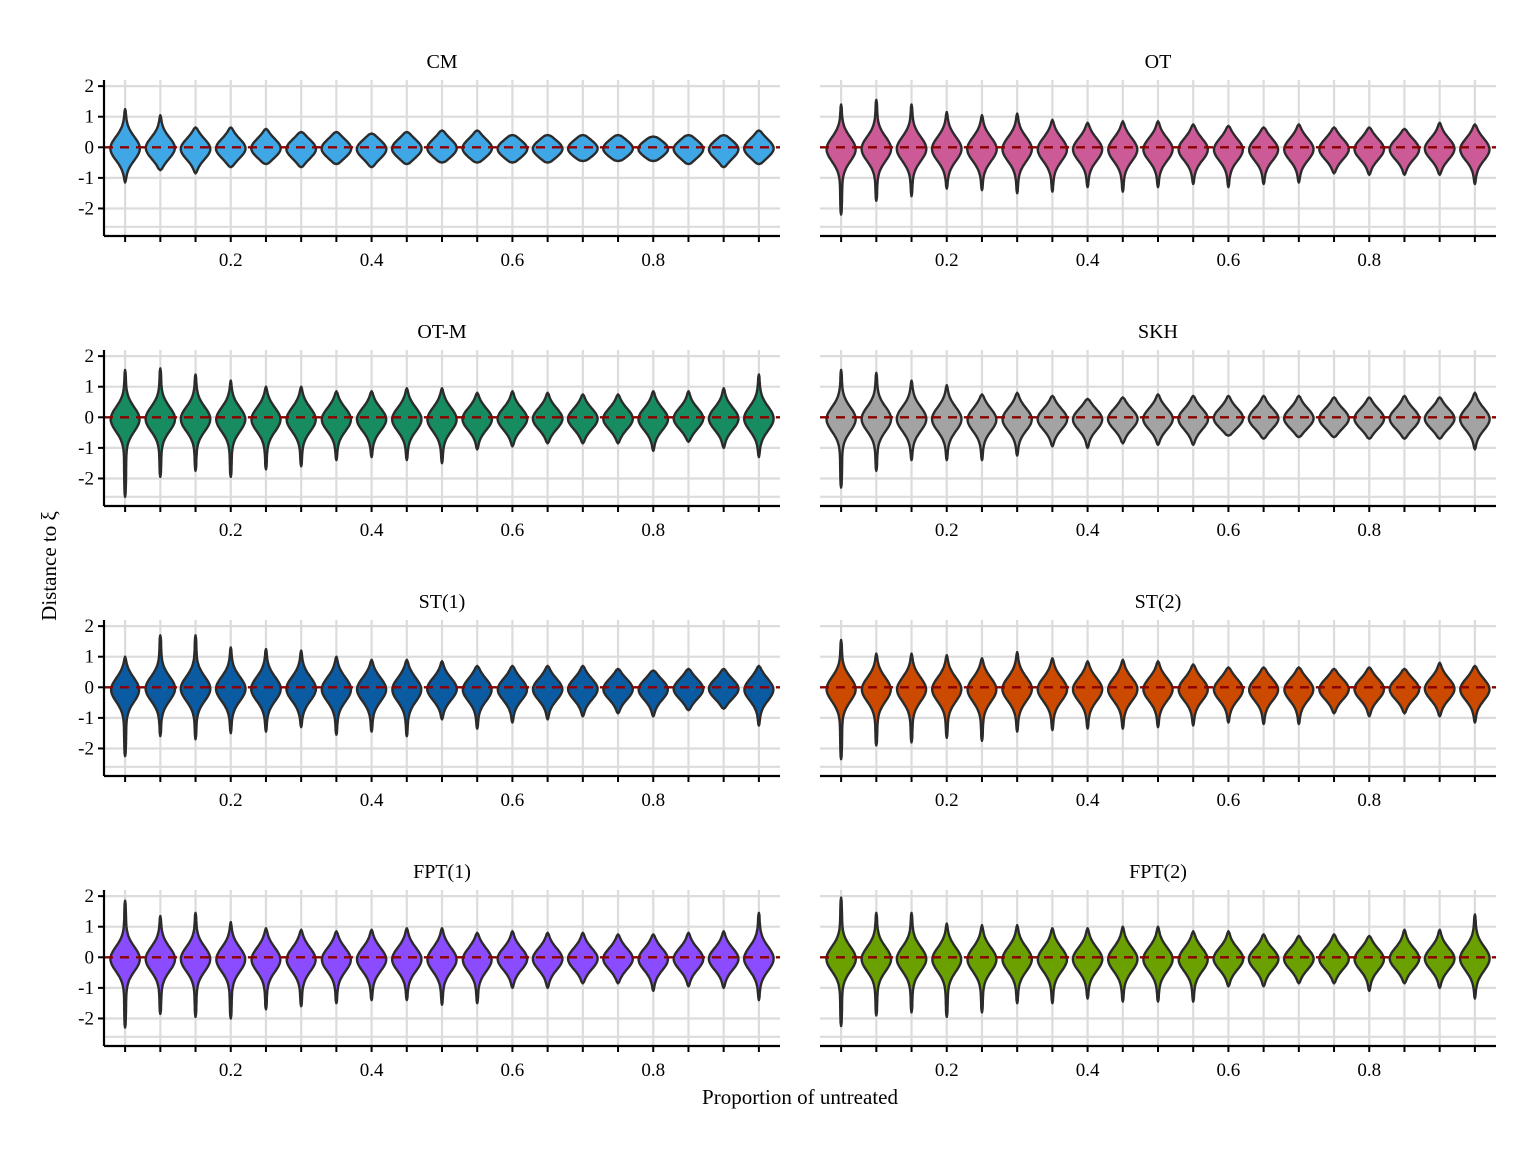 Image resolution: width=1536 pixels, height=1157 pixels. Describe the element at coordinates (1158, 872) in the screenshot. I see `facet-title: FPT(2)` at that location.